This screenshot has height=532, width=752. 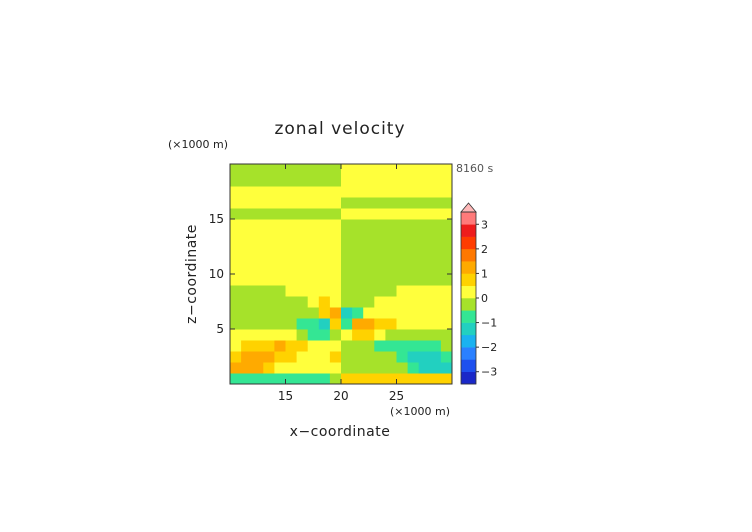 What do you see at coordinates (489, 323) in the screenshot?
I see `colorbar-tick-label: −1` at bounding box center [489, 323].